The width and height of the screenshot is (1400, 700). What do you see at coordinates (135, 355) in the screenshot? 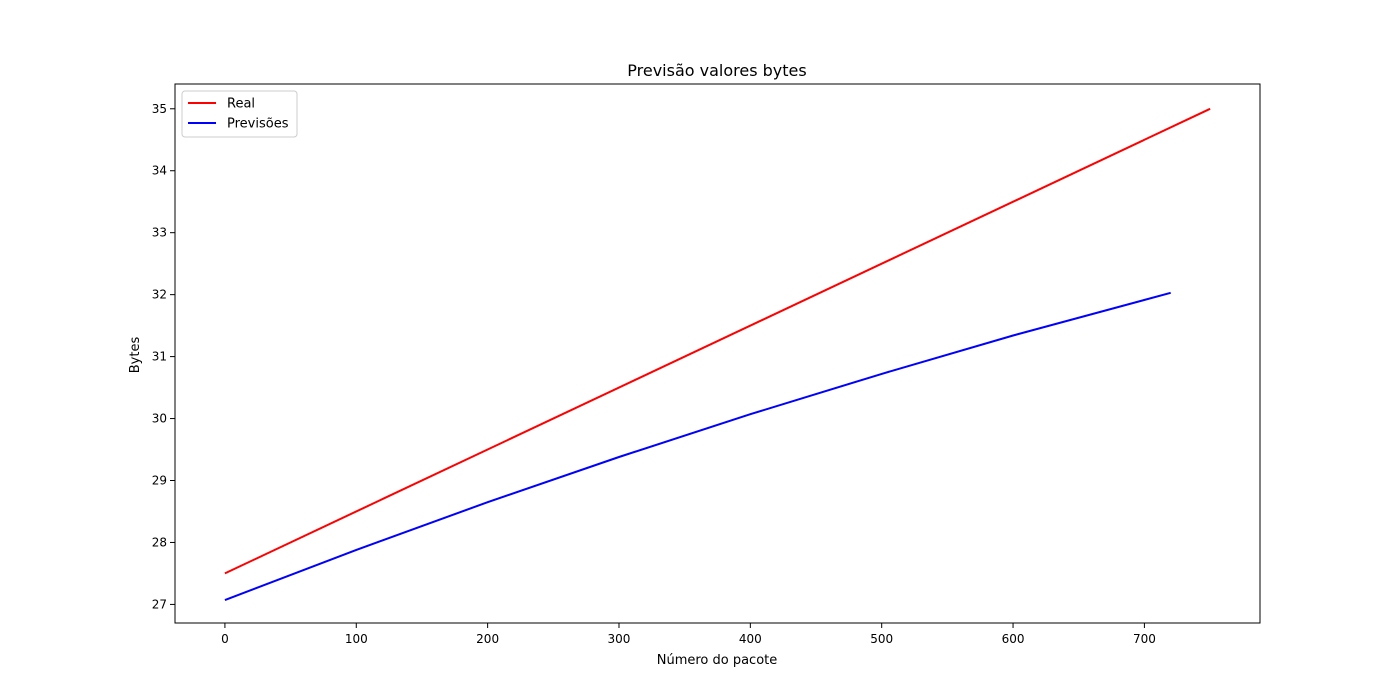
I see `y-axis-label: Bytes` at bounding box center [135, 355].